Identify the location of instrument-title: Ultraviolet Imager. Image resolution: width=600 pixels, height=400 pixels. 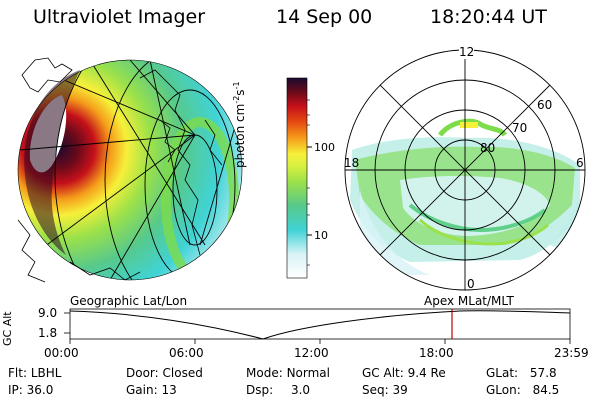
(119, 17).